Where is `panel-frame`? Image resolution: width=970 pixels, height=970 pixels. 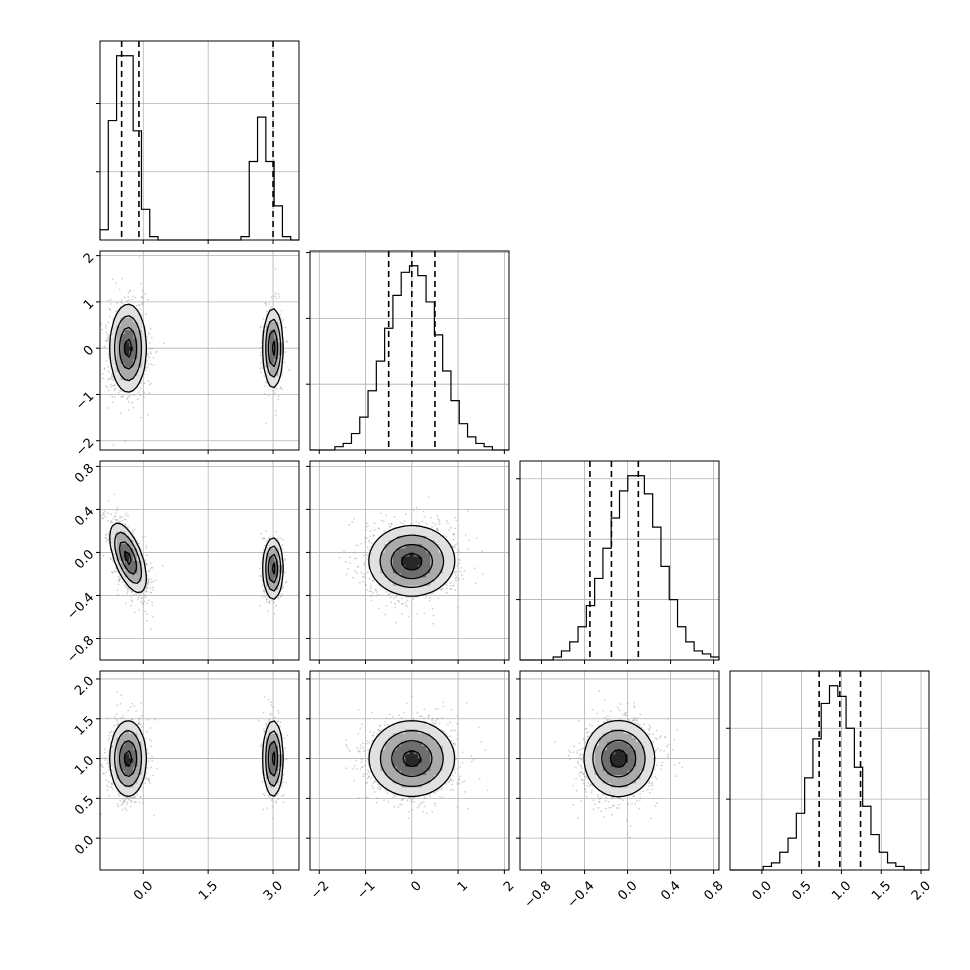 panel-frame is located at coordinates (199, 140).